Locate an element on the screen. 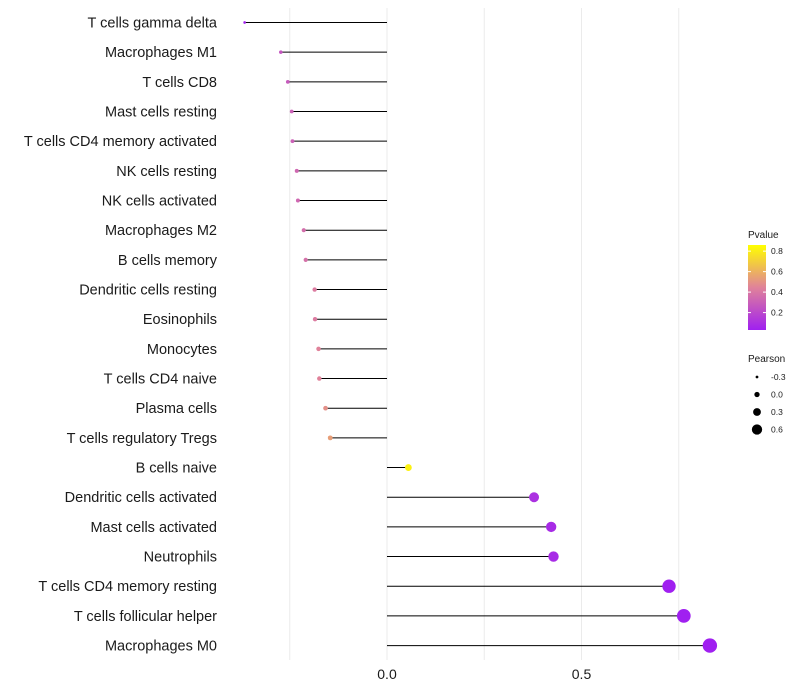  category-label: NK cells activated is located at coordinates (159, 202).